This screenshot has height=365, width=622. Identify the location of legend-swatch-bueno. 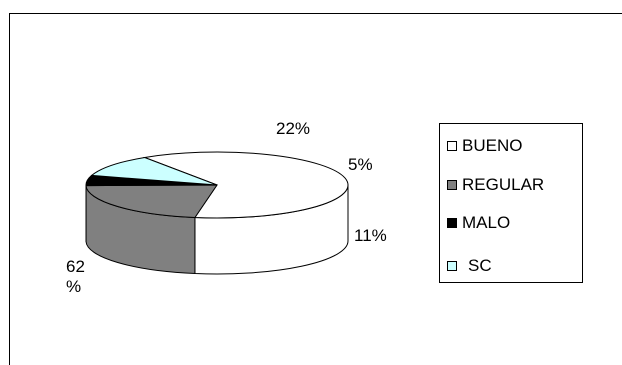
(452, 146).